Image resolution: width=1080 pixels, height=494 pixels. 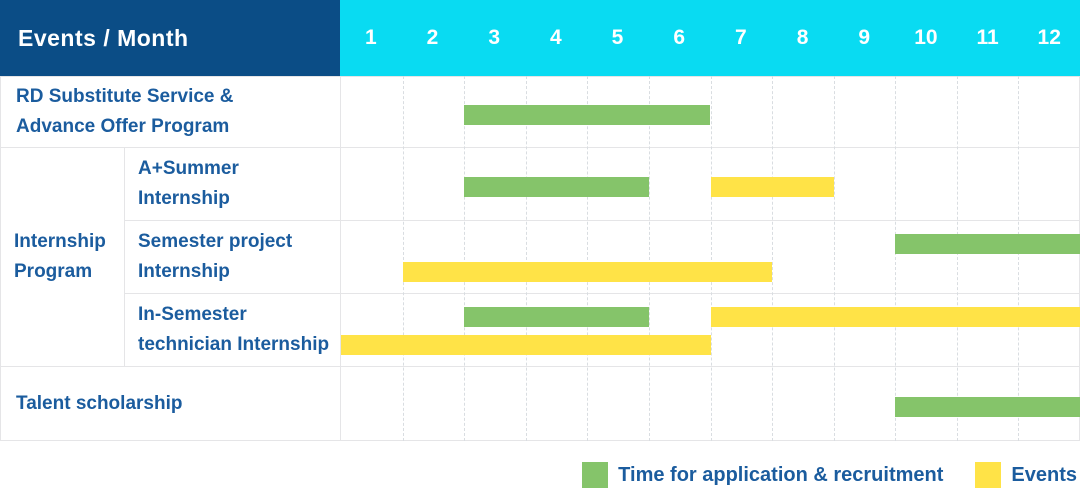 What do you see at coordinates (988, 475) in the screenshot?
I see `events-legend-swatch` at bounding box center [988, 475].